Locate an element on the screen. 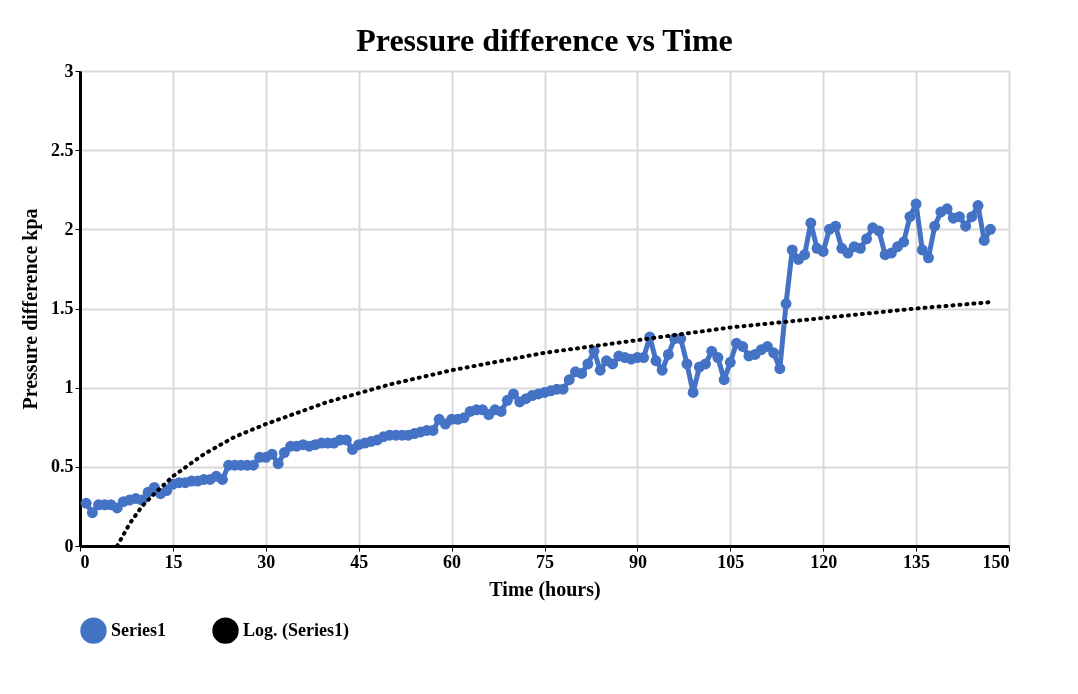 The width and height of the screenshot is (1078, 694). y-tick-label: 2.5 is located at coordinates (62, 149).